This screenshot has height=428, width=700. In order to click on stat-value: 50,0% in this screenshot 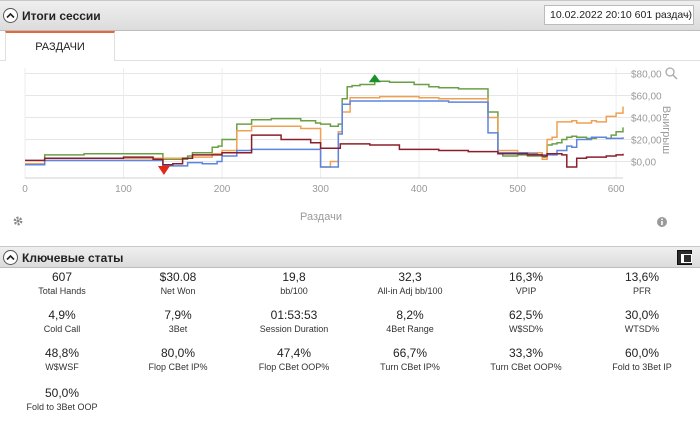, I will do `click(62, 393)`.